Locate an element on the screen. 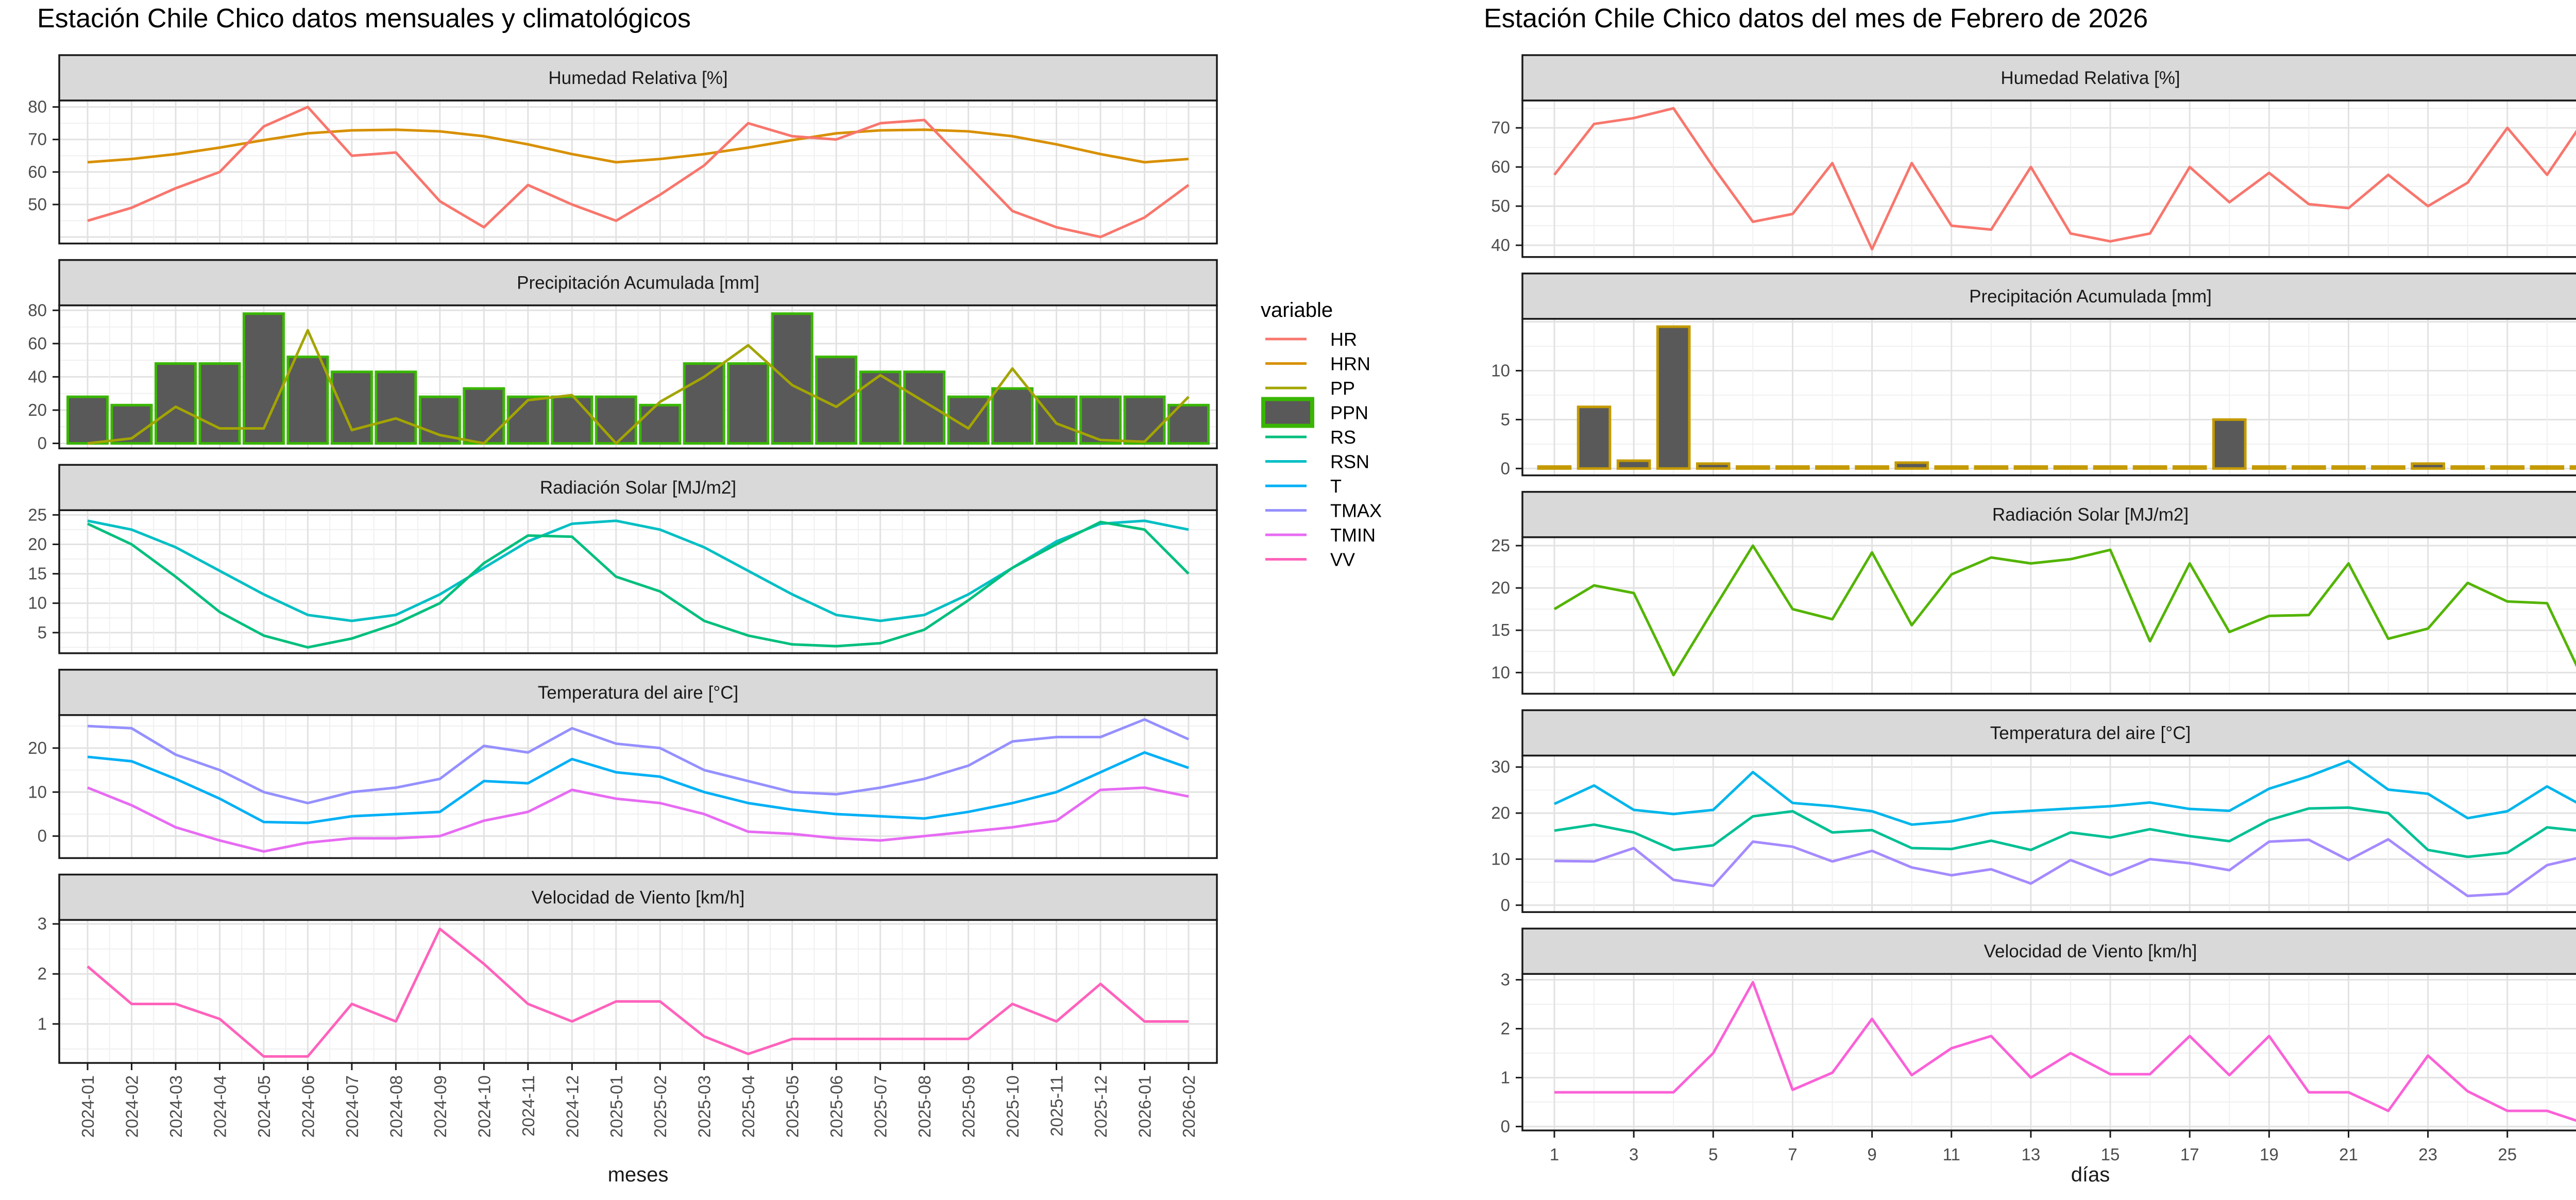 The image size is (2576, 1200). legend-entry-label: VV is located at coordinates (1342, 559).